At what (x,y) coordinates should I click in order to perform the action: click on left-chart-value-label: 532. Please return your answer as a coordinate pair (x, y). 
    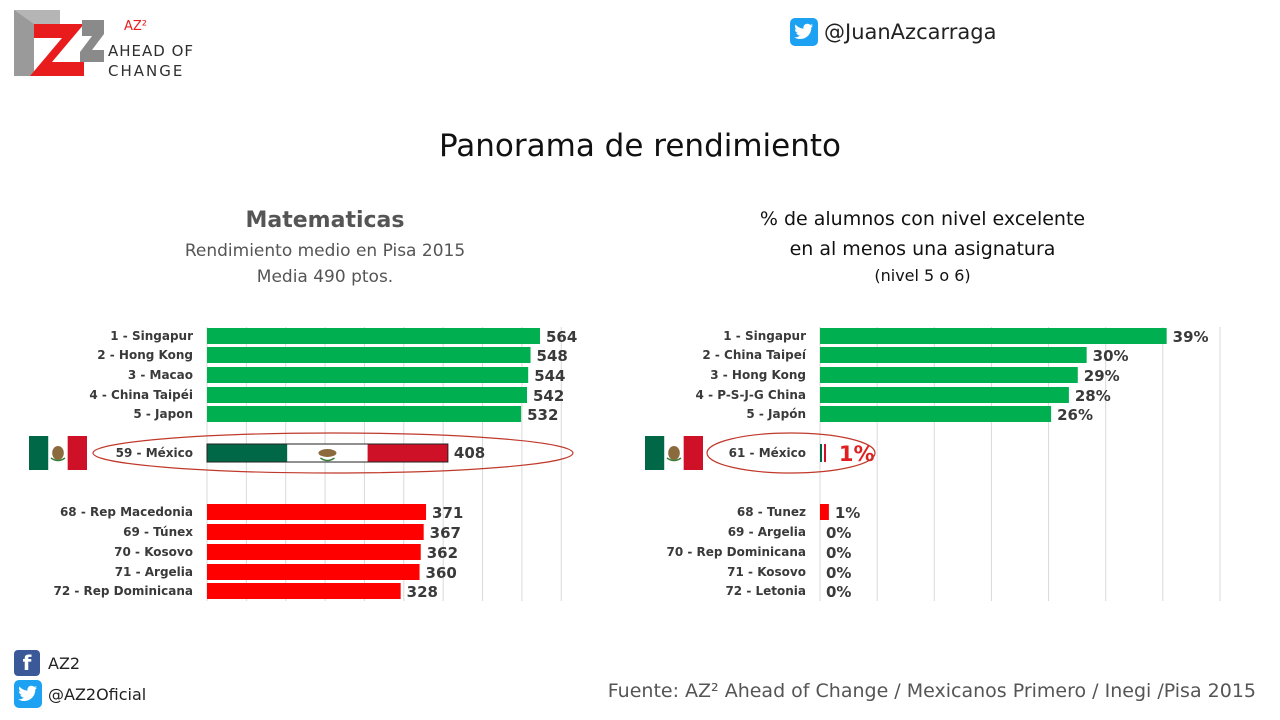
    Looking at the image, I should click on (542, 415).